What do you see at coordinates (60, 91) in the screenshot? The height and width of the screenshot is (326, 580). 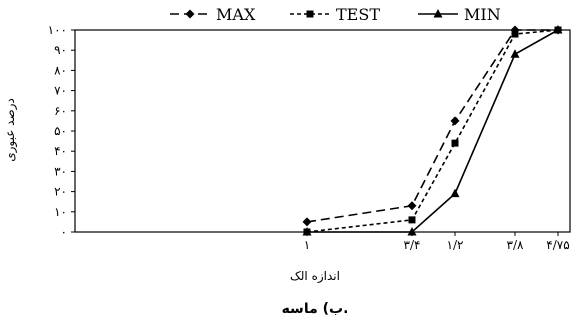 I see `y-tick-label: ۷۰` at bounding box center [60, 91].